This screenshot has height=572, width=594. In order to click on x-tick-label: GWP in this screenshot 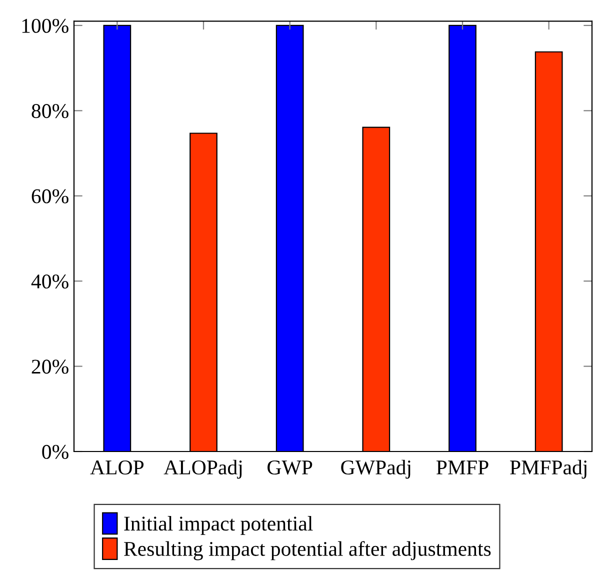, I will do `click(290, 467)`.